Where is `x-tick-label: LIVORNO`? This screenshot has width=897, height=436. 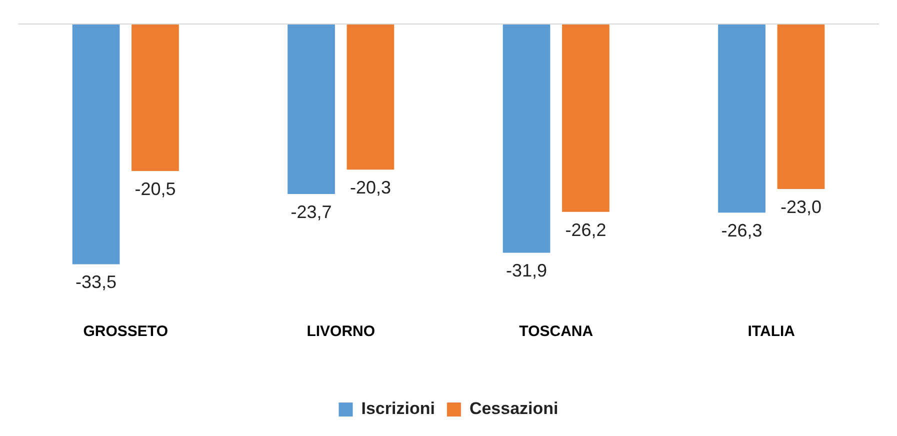
x-tick-label: LIVORNO is located at coordinates (341, 331).